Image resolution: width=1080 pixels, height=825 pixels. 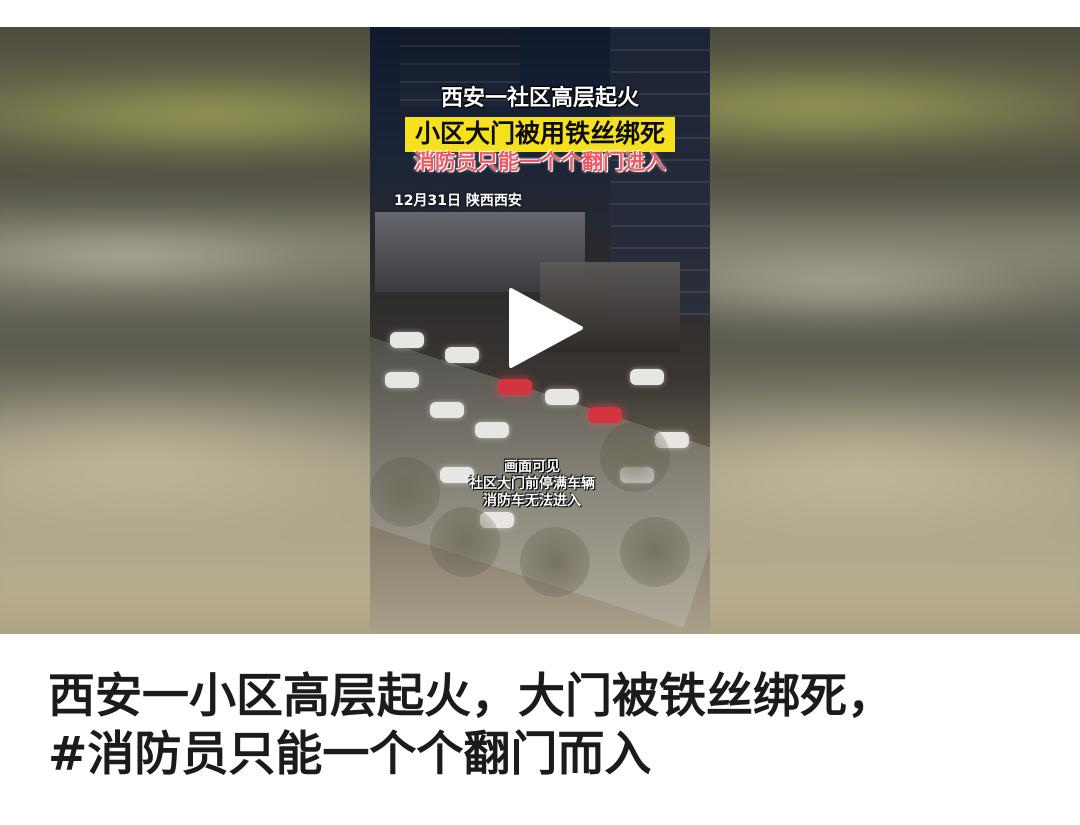 I want to click on headline-line-1: 西安一小区高层起火，大门被铁丝绑死，, so click(x=471, y=696).